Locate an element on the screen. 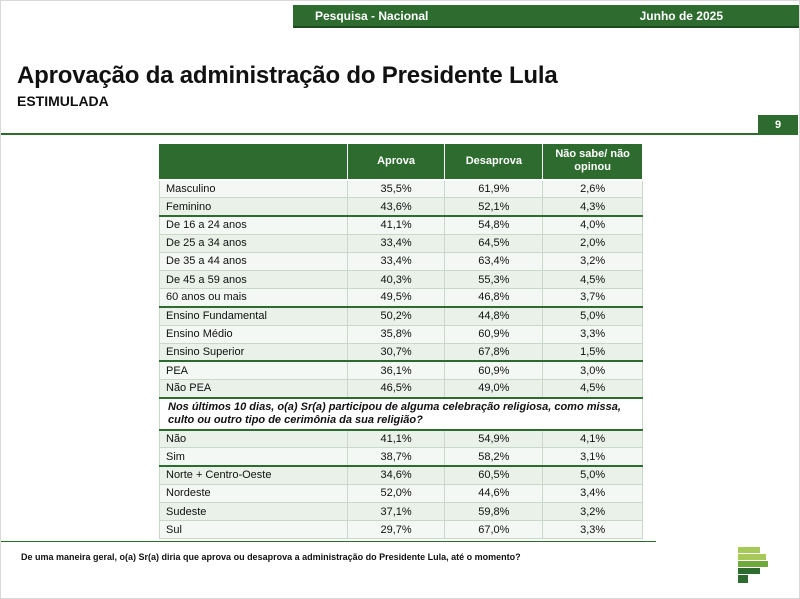 The image size is (800, 599). row-label: De 25 a 34 anos is located at coordinates (253, 243).